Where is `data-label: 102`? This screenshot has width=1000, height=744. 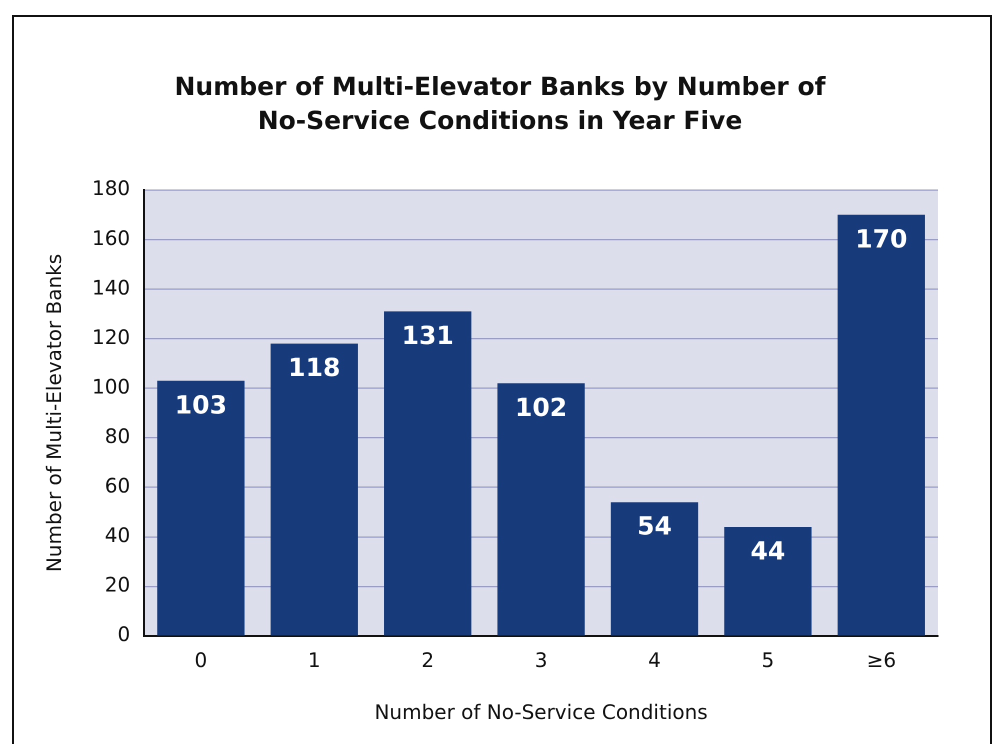
data-label: 102 is located at coordinates (541, 407).